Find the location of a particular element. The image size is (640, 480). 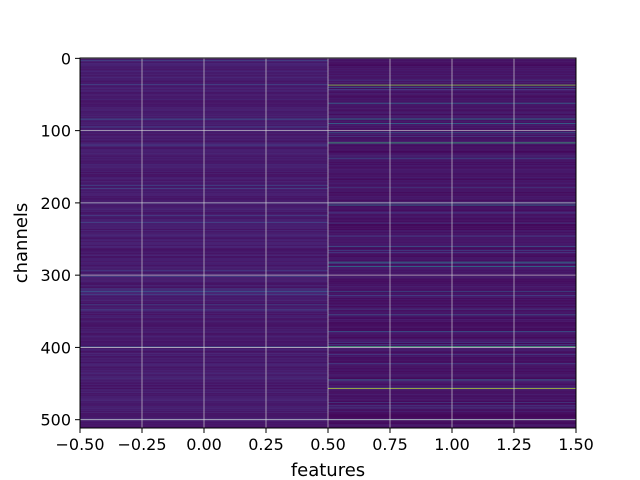

x-tick-label: 0.25 is located at coordinates (266, 444).